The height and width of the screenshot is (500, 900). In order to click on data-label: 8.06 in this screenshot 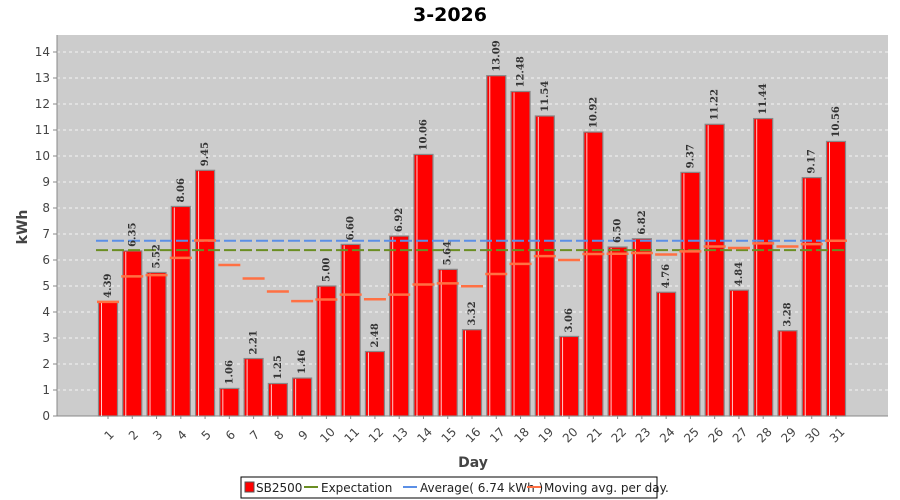, I will do `click(181, 190)`.